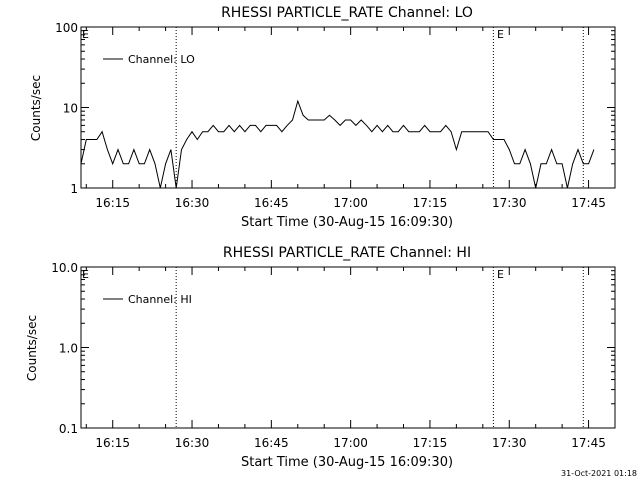 This screenshot has width=640, height=480. Describe the element at coordinates (74, 189) in the screenshot. I see `y-tick-label: 1` at that location.